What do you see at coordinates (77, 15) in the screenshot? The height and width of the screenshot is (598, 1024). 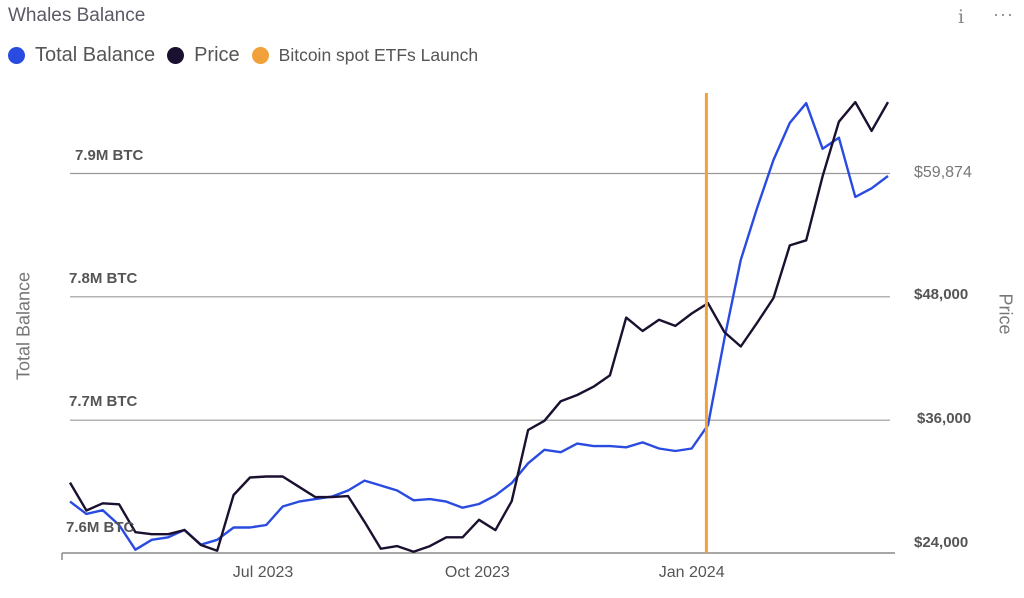 I see `chart-title: Whales Balance` at bounding box center [77, 15].